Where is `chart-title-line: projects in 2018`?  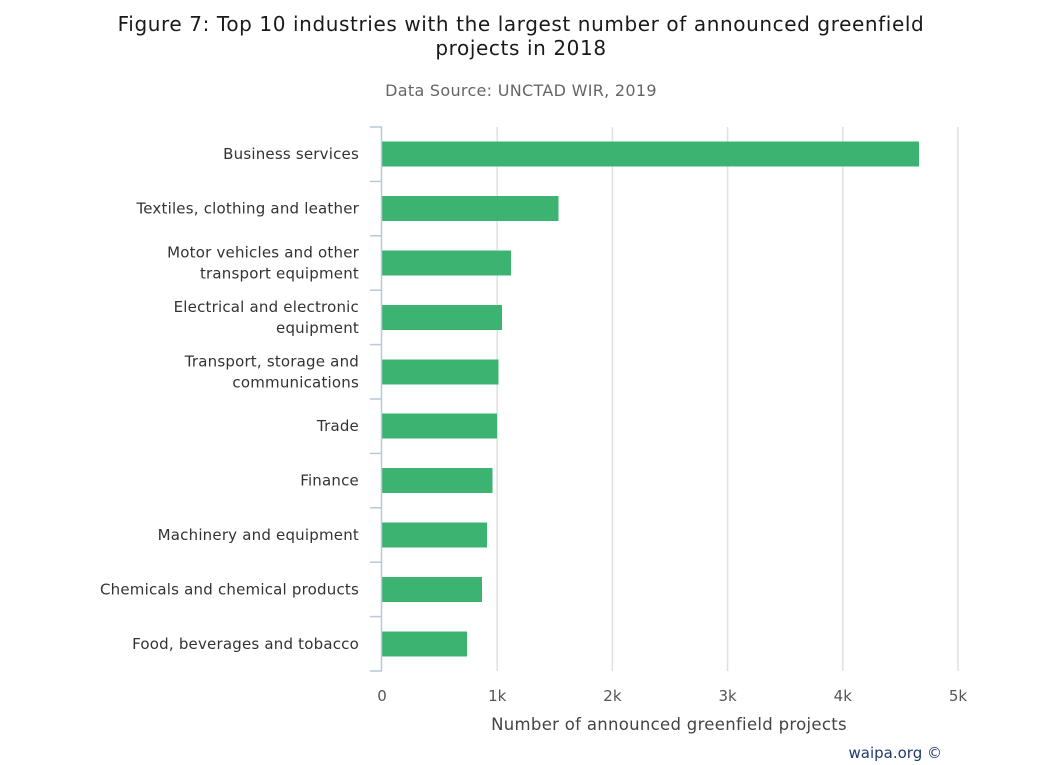
chart-title-line: projects in 2018 is located at coordinates (520, 48).